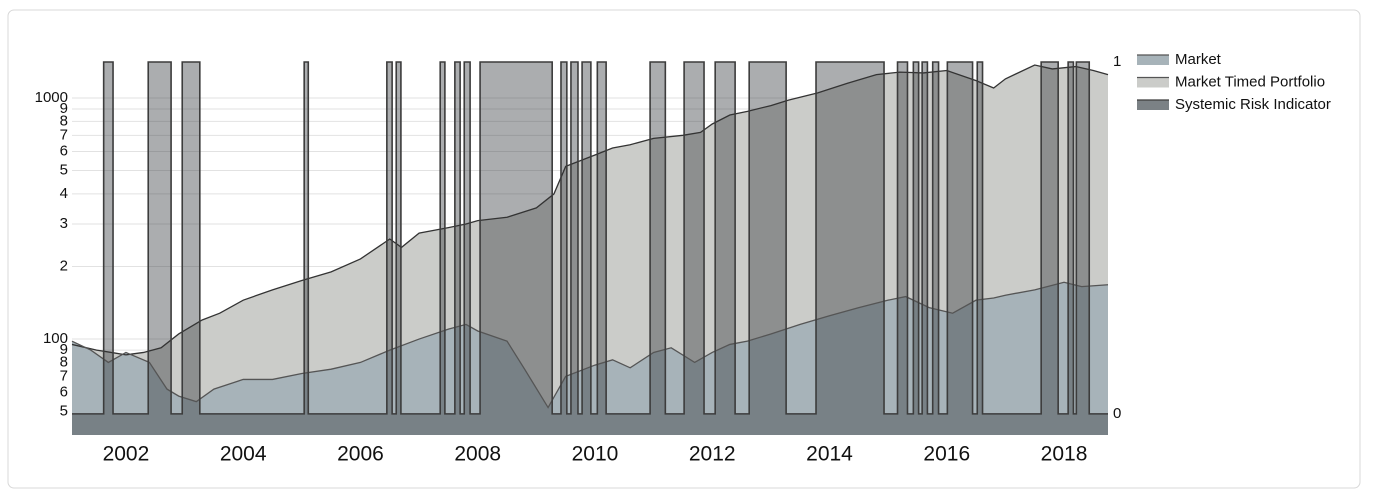 The image size is (1379, 504). I want to click on y-tick-label: 100, so click(55, 338).